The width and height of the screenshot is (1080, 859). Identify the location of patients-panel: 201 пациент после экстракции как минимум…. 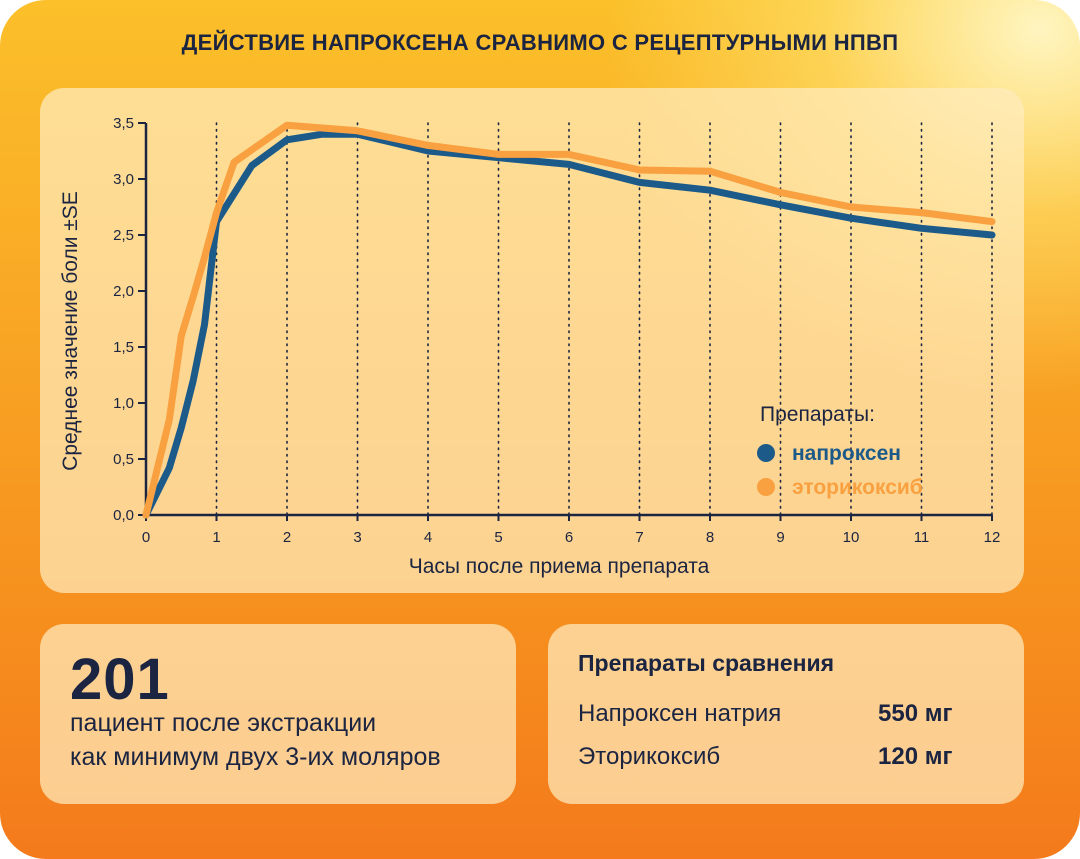
(278, 714).